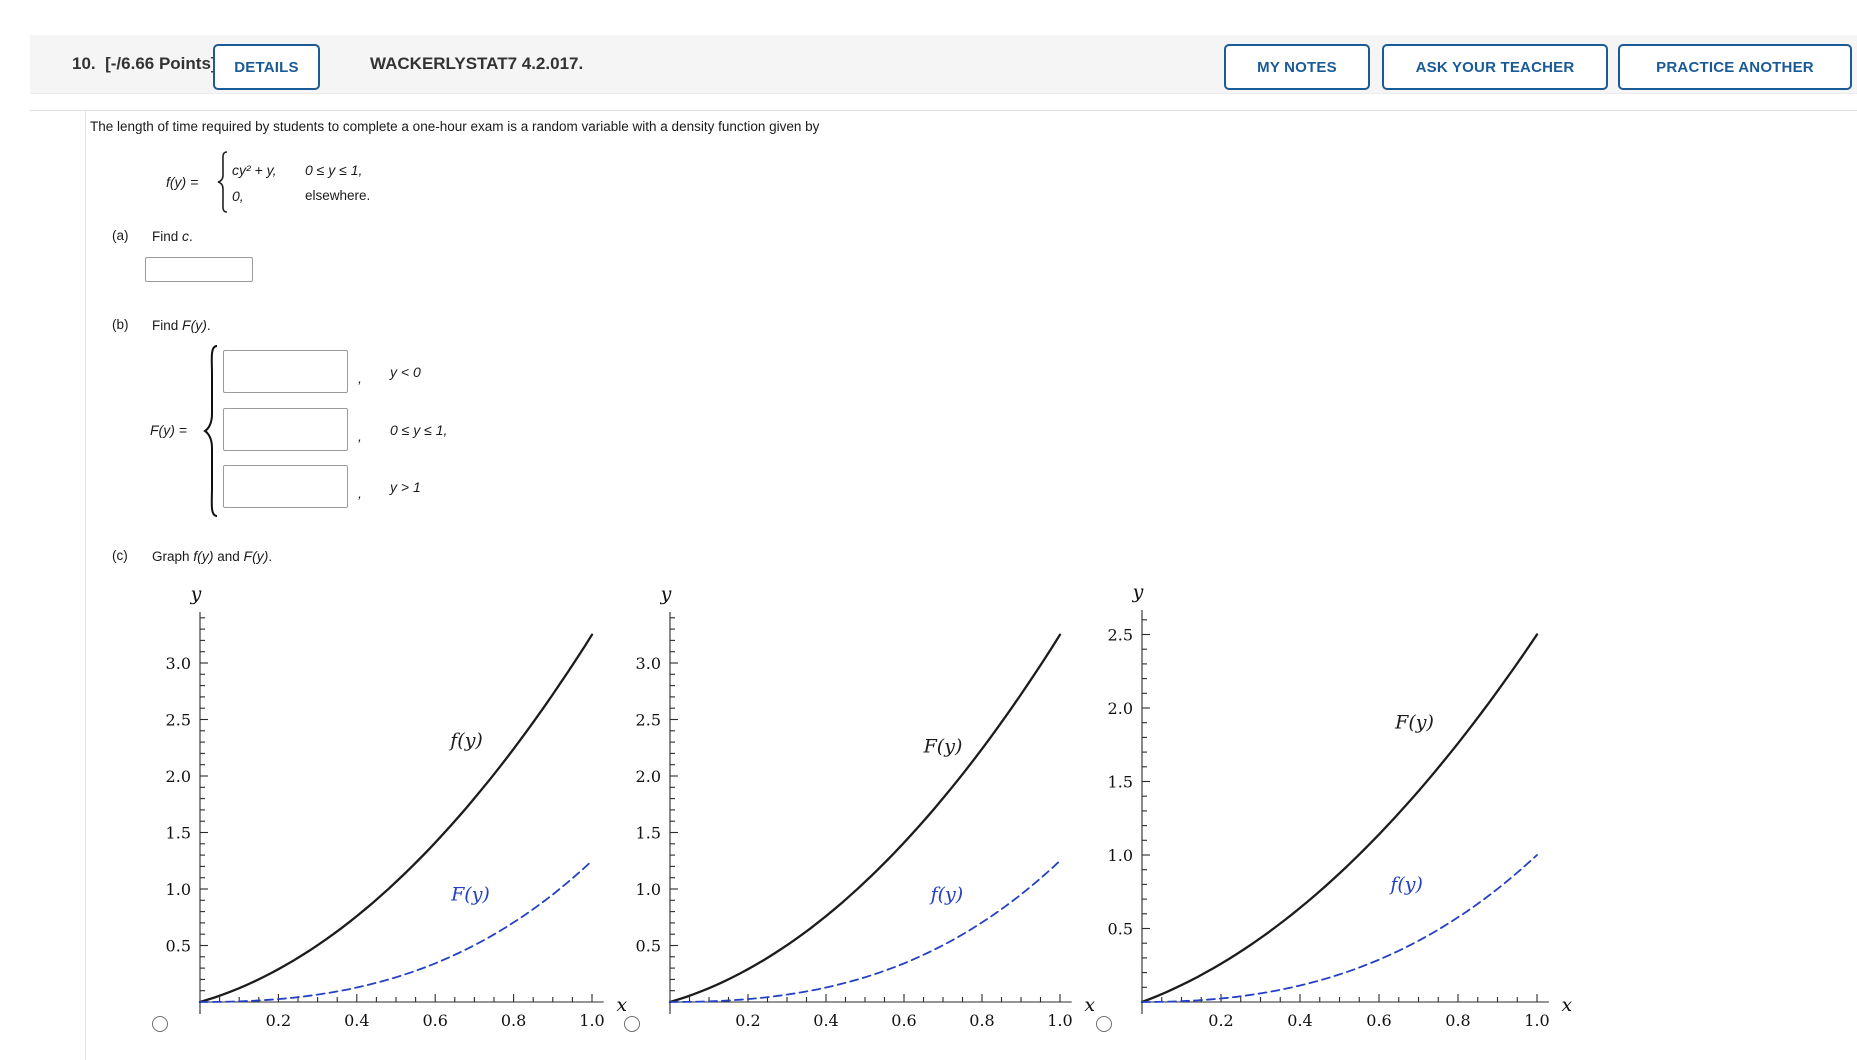  Describe the element at coordinates (161, 63) in the screenshot. I see `question-points: [-/6.66 Points]` at that location.